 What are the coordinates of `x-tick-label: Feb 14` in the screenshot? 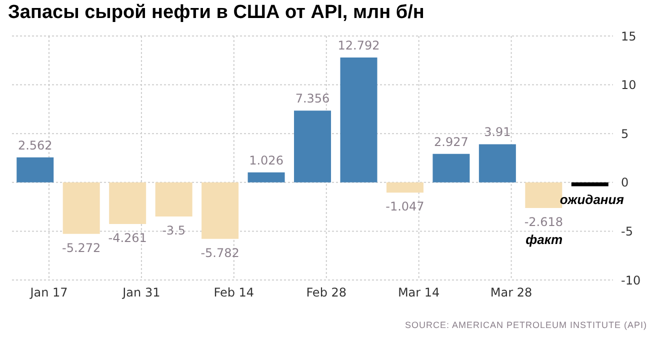 It's located at (234, 293).